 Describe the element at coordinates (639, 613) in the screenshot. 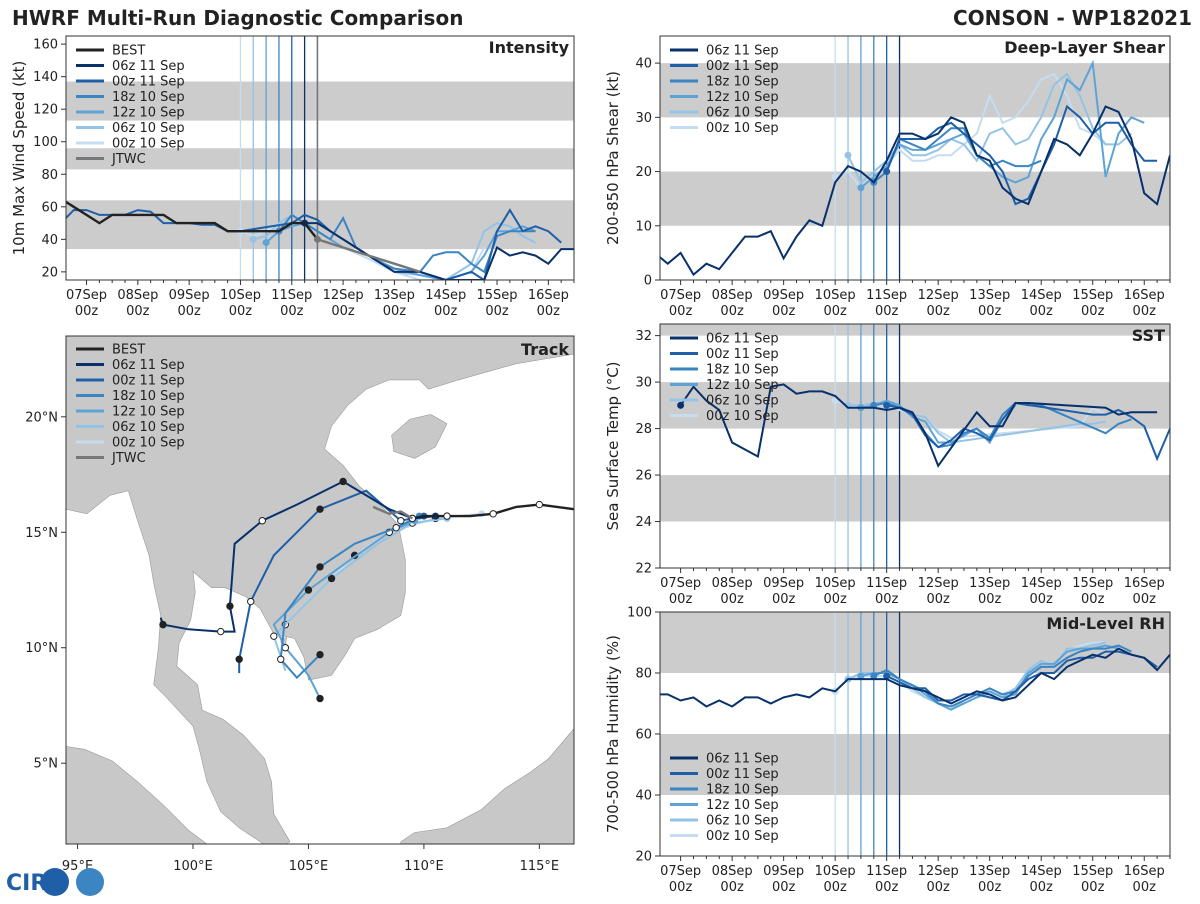

I see `rh-ytick-label: 100` at that location.